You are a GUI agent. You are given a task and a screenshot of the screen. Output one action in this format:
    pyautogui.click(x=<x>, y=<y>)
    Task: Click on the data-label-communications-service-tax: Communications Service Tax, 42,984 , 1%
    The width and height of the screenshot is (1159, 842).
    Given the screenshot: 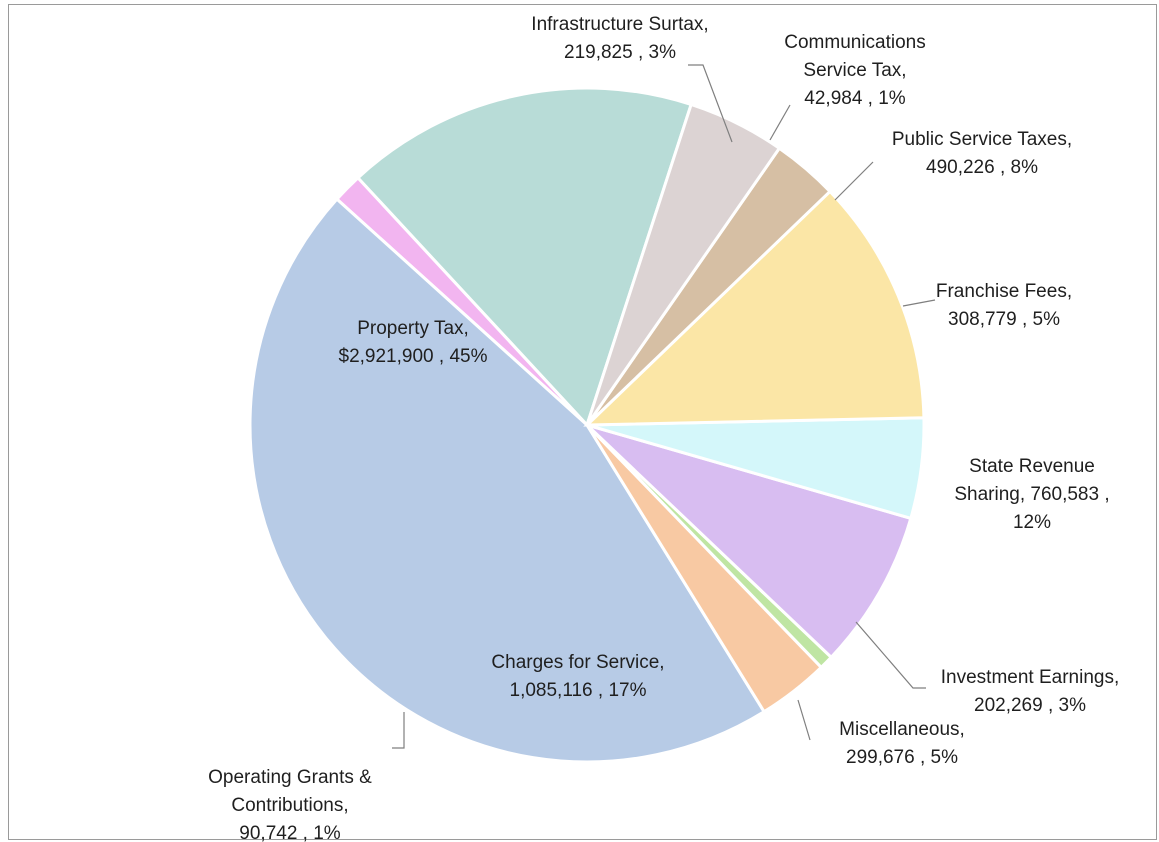 What is the action you would take?
    pyautogui.click(x=855, y=70)
    